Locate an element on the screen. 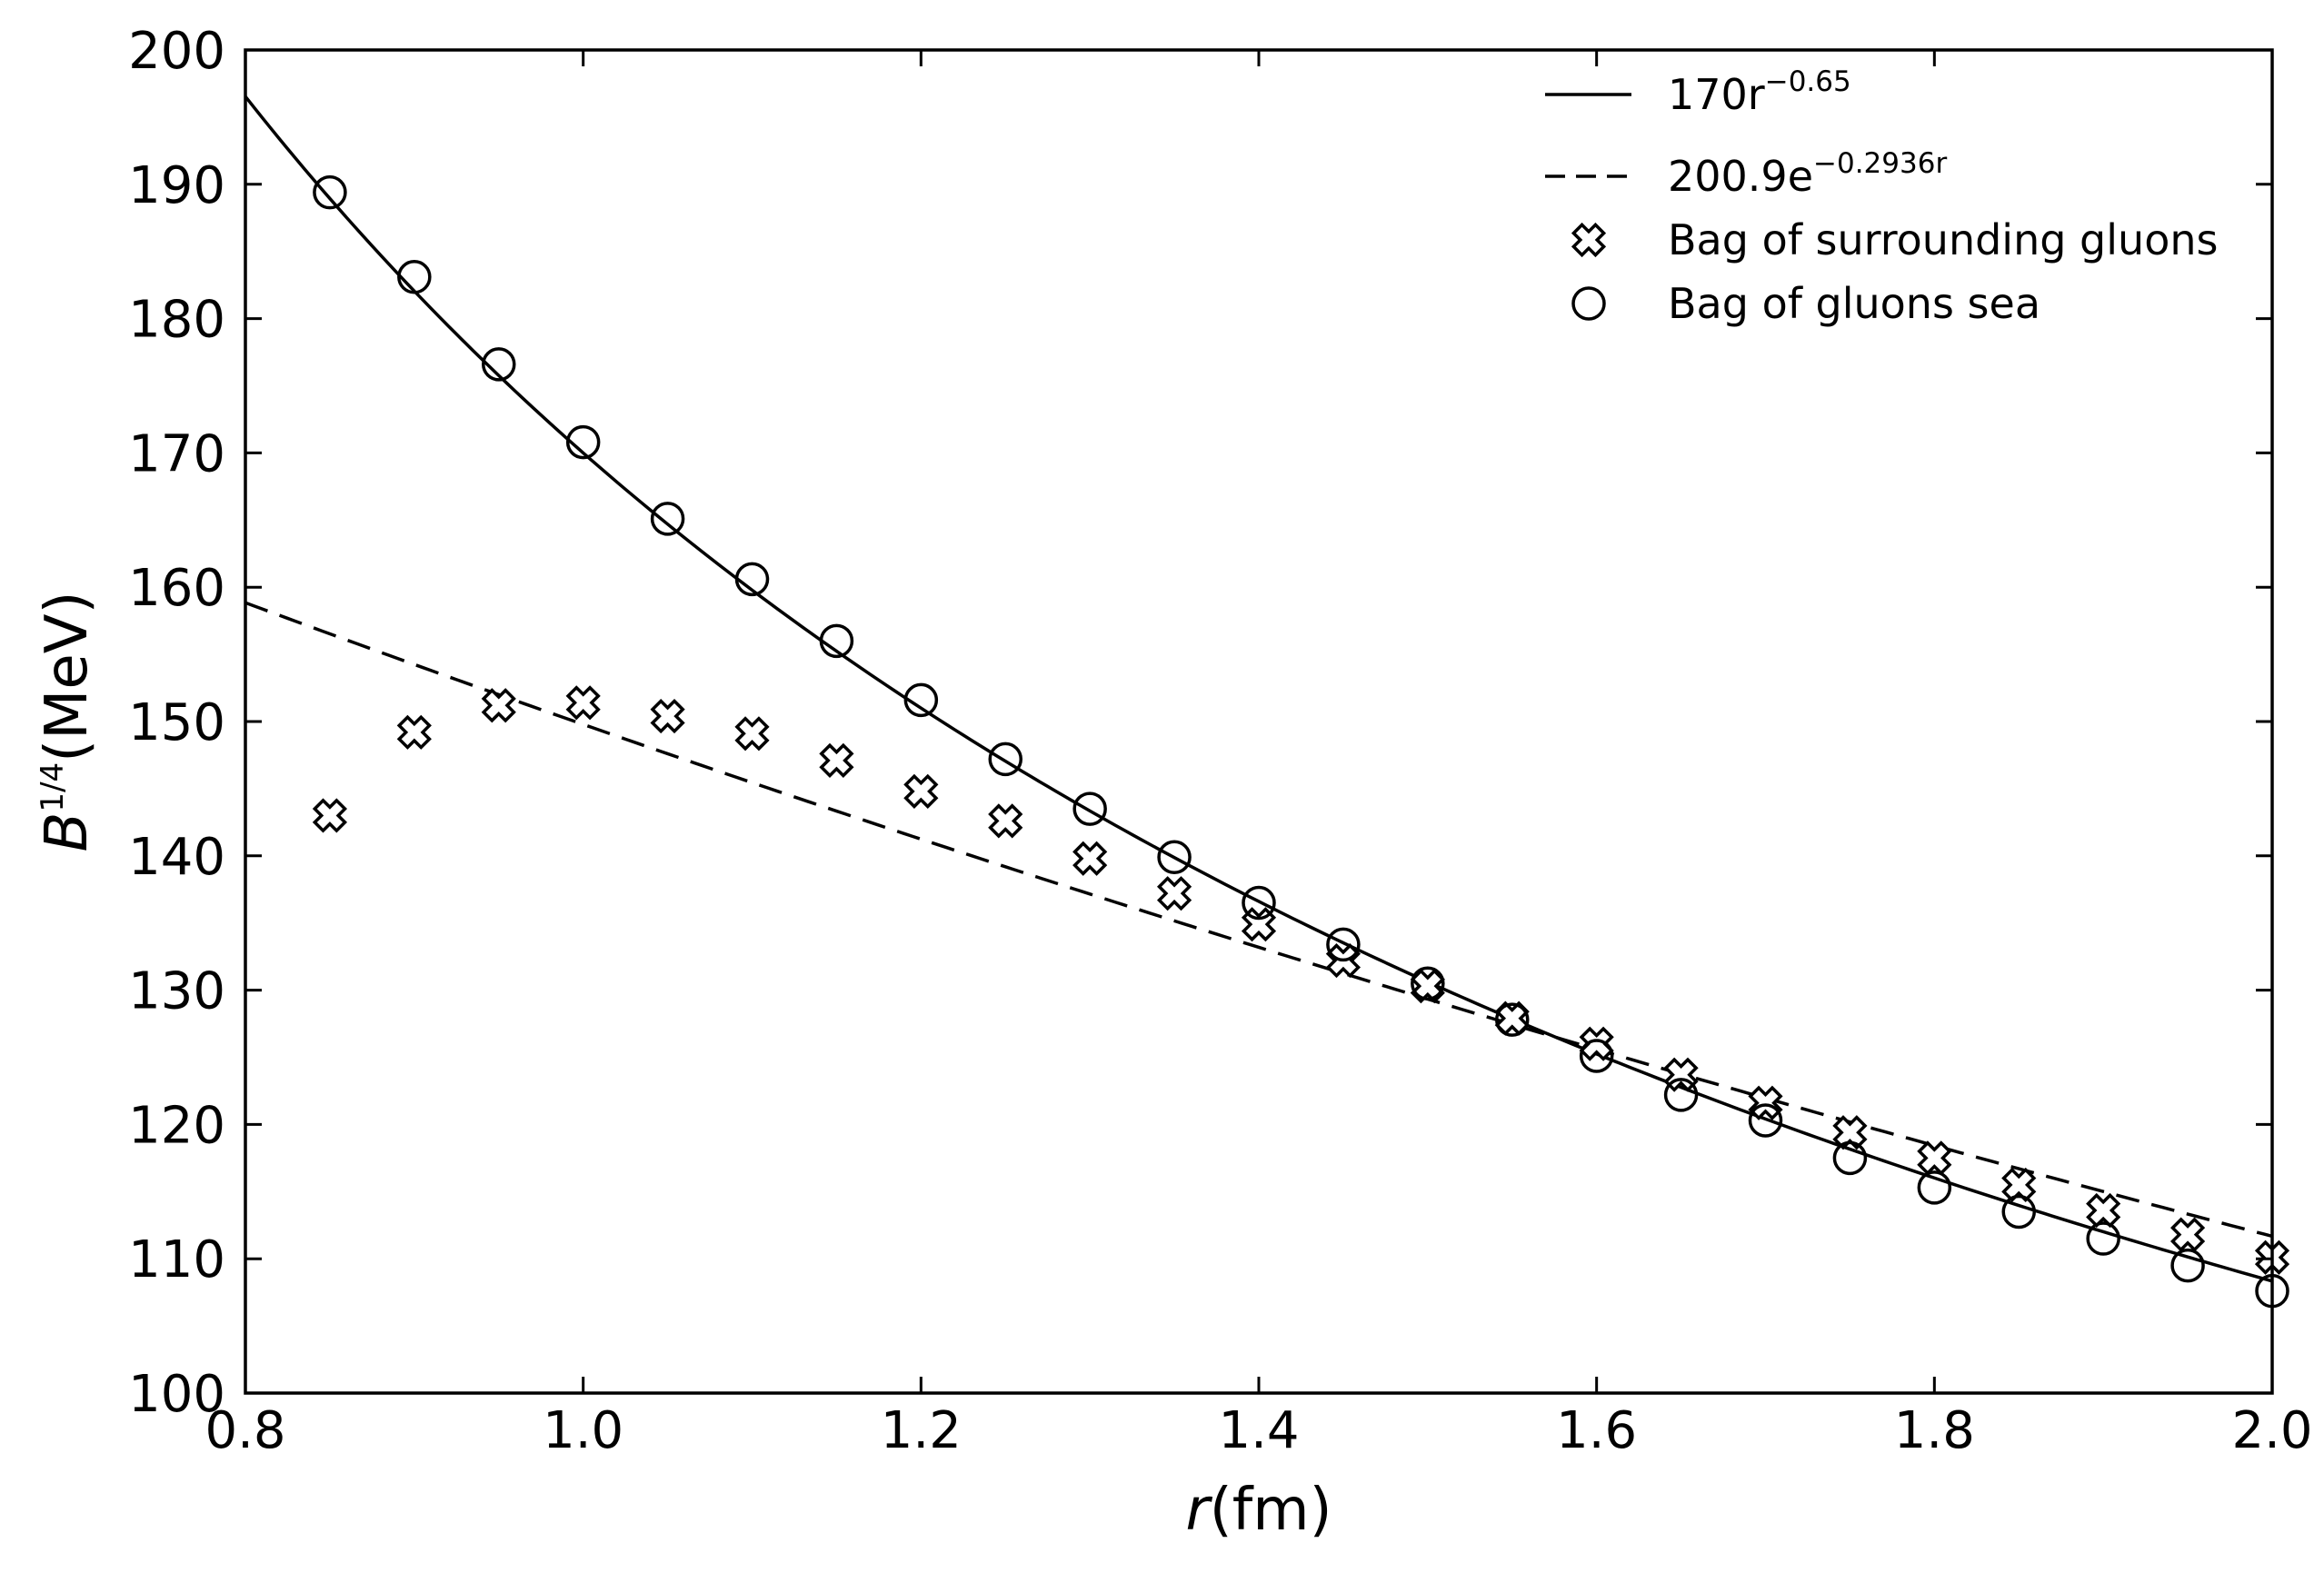 This screenshot has height=1573, width=2324. y-tick-label: 170 is located at coordinates (176, 453).